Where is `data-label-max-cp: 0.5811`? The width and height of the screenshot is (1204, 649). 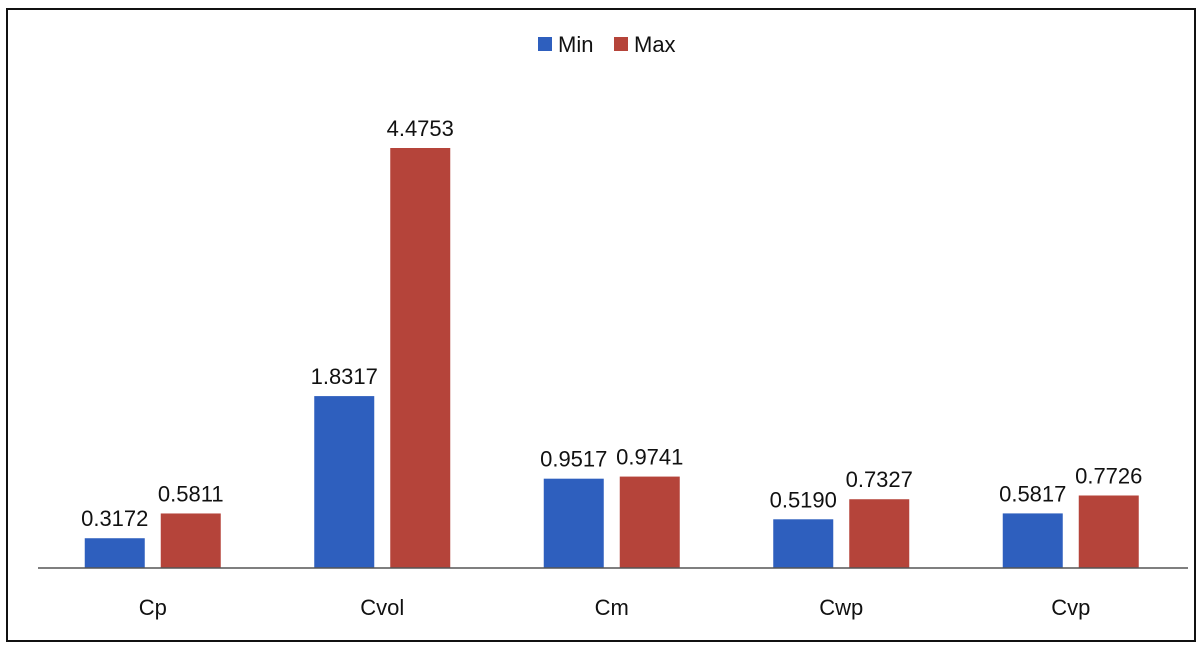 data-label-max-cp: 0.5811 is located at coordinates (191, 493).